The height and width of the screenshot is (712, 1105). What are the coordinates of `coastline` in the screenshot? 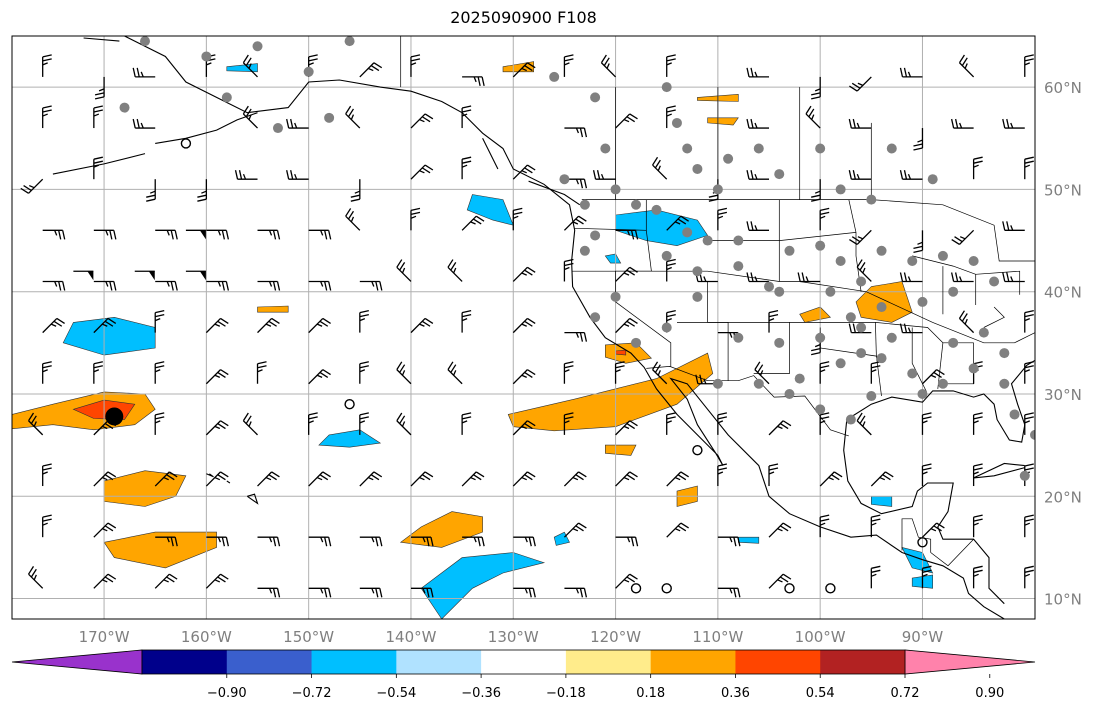 It's located at (206, 128).